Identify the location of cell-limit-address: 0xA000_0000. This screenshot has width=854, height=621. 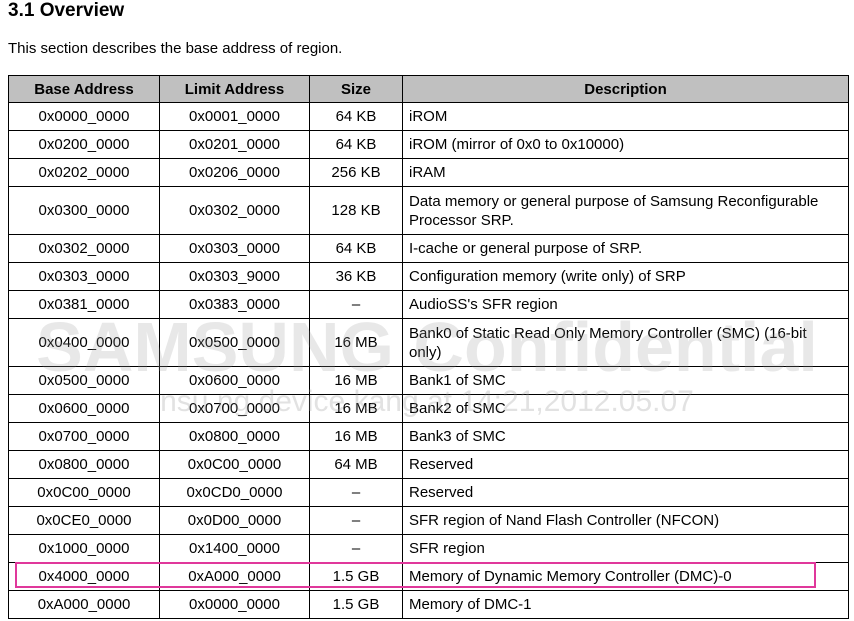
(234, 576).